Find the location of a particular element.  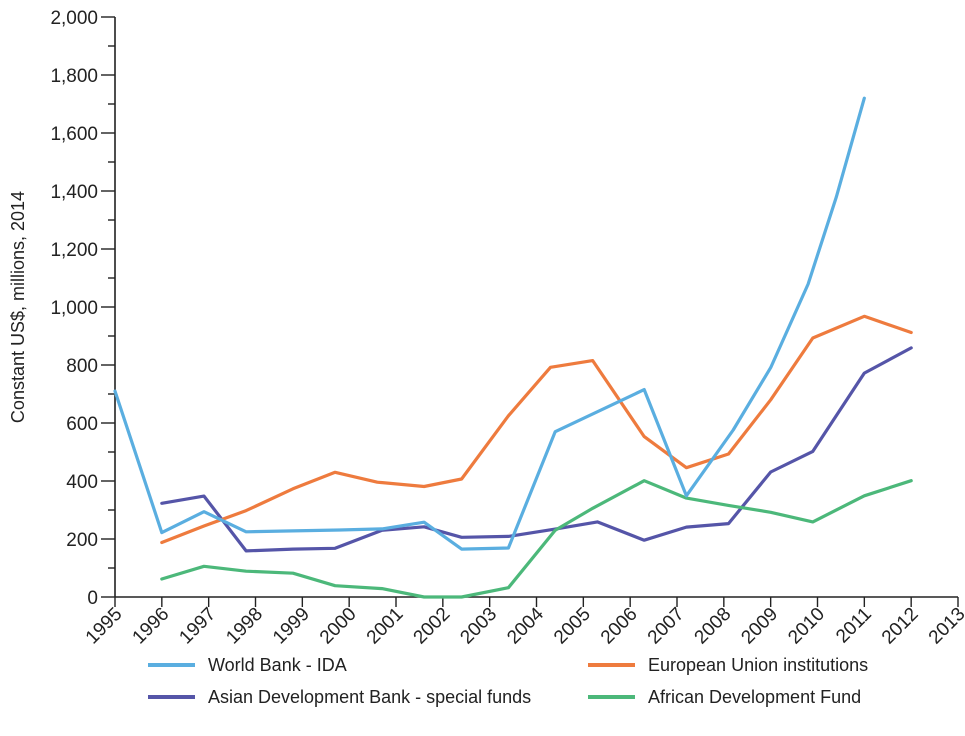

x-tick-label: 2007 is located at coordinates (666, 626).